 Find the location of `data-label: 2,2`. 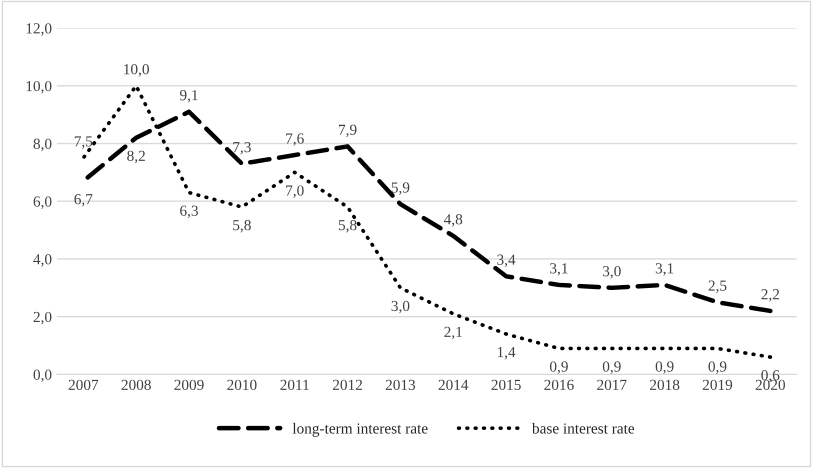

data-label: 2,2 is located at coordinates (770, 295).